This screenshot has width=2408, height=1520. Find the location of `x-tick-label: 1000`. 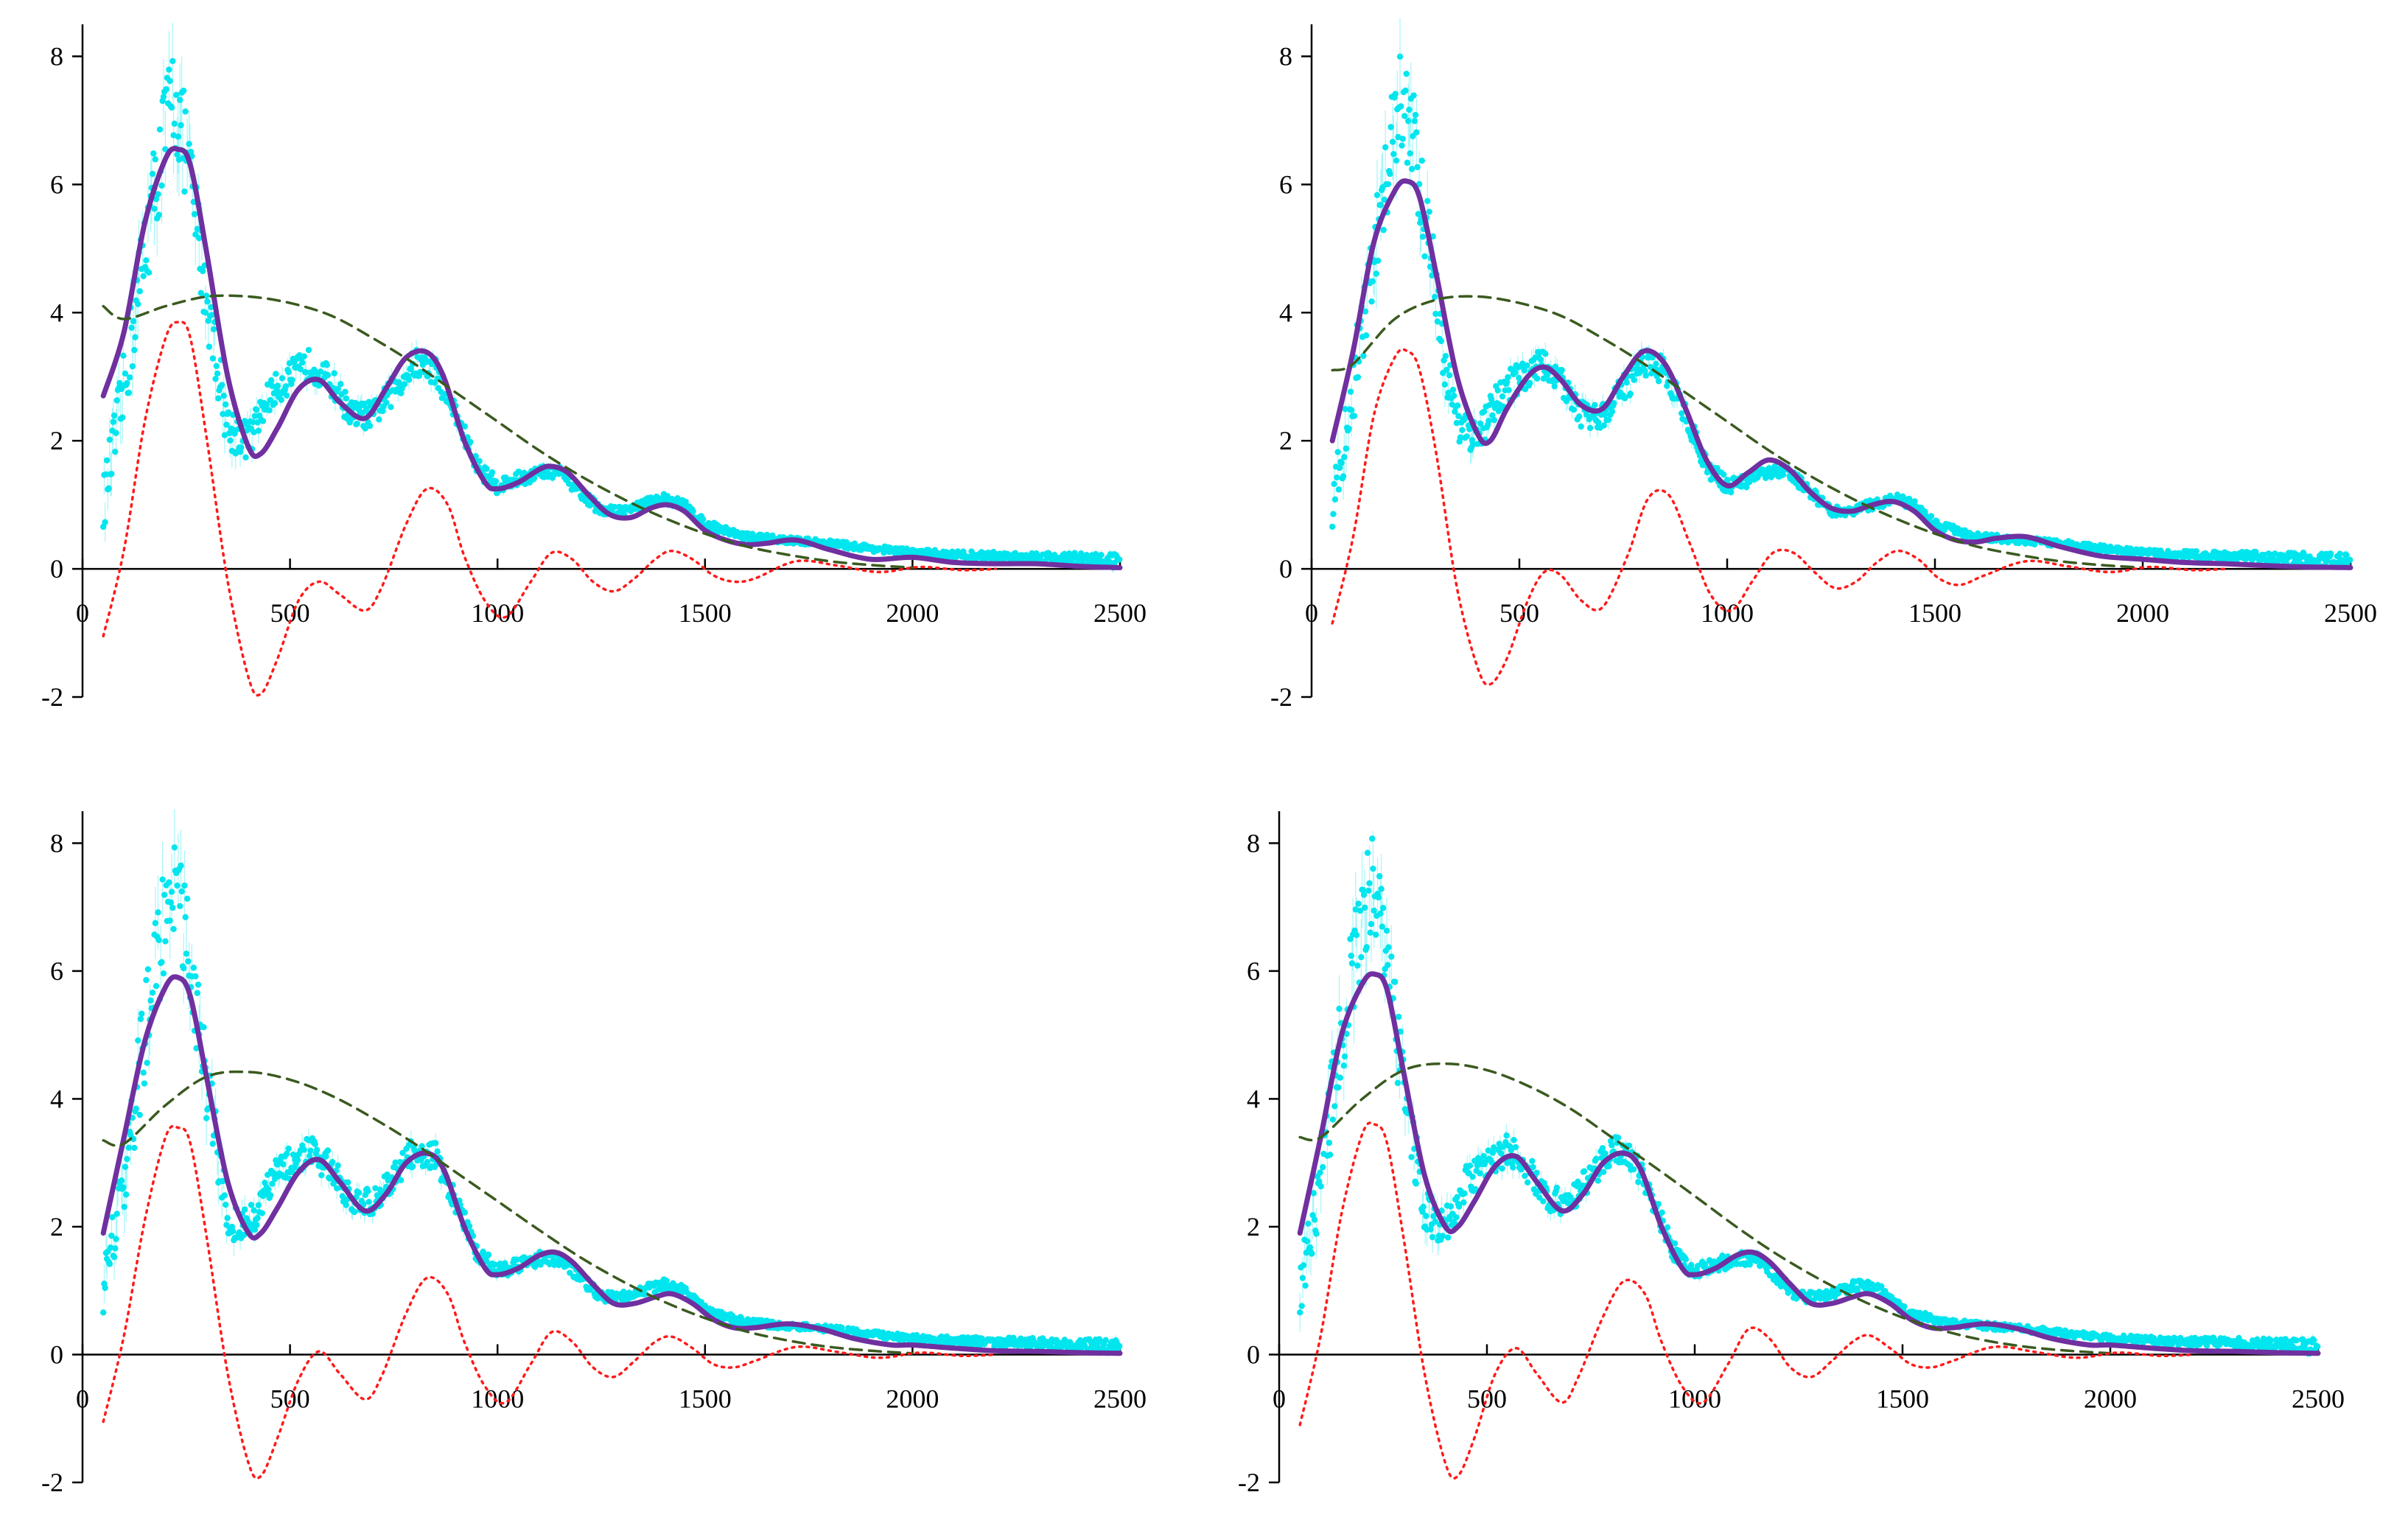

x-tick-label: 1000 is located at coordinates (1727, 613).